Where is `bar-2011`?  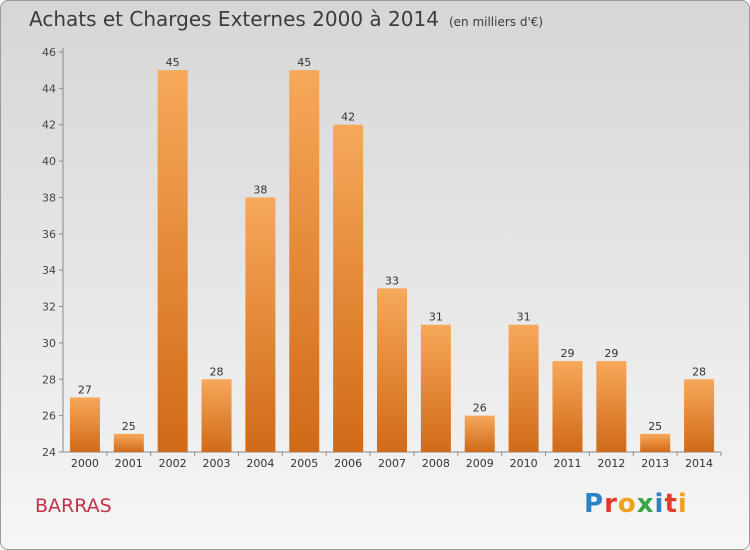 bar-2011 is located at coordinates (567, 406).